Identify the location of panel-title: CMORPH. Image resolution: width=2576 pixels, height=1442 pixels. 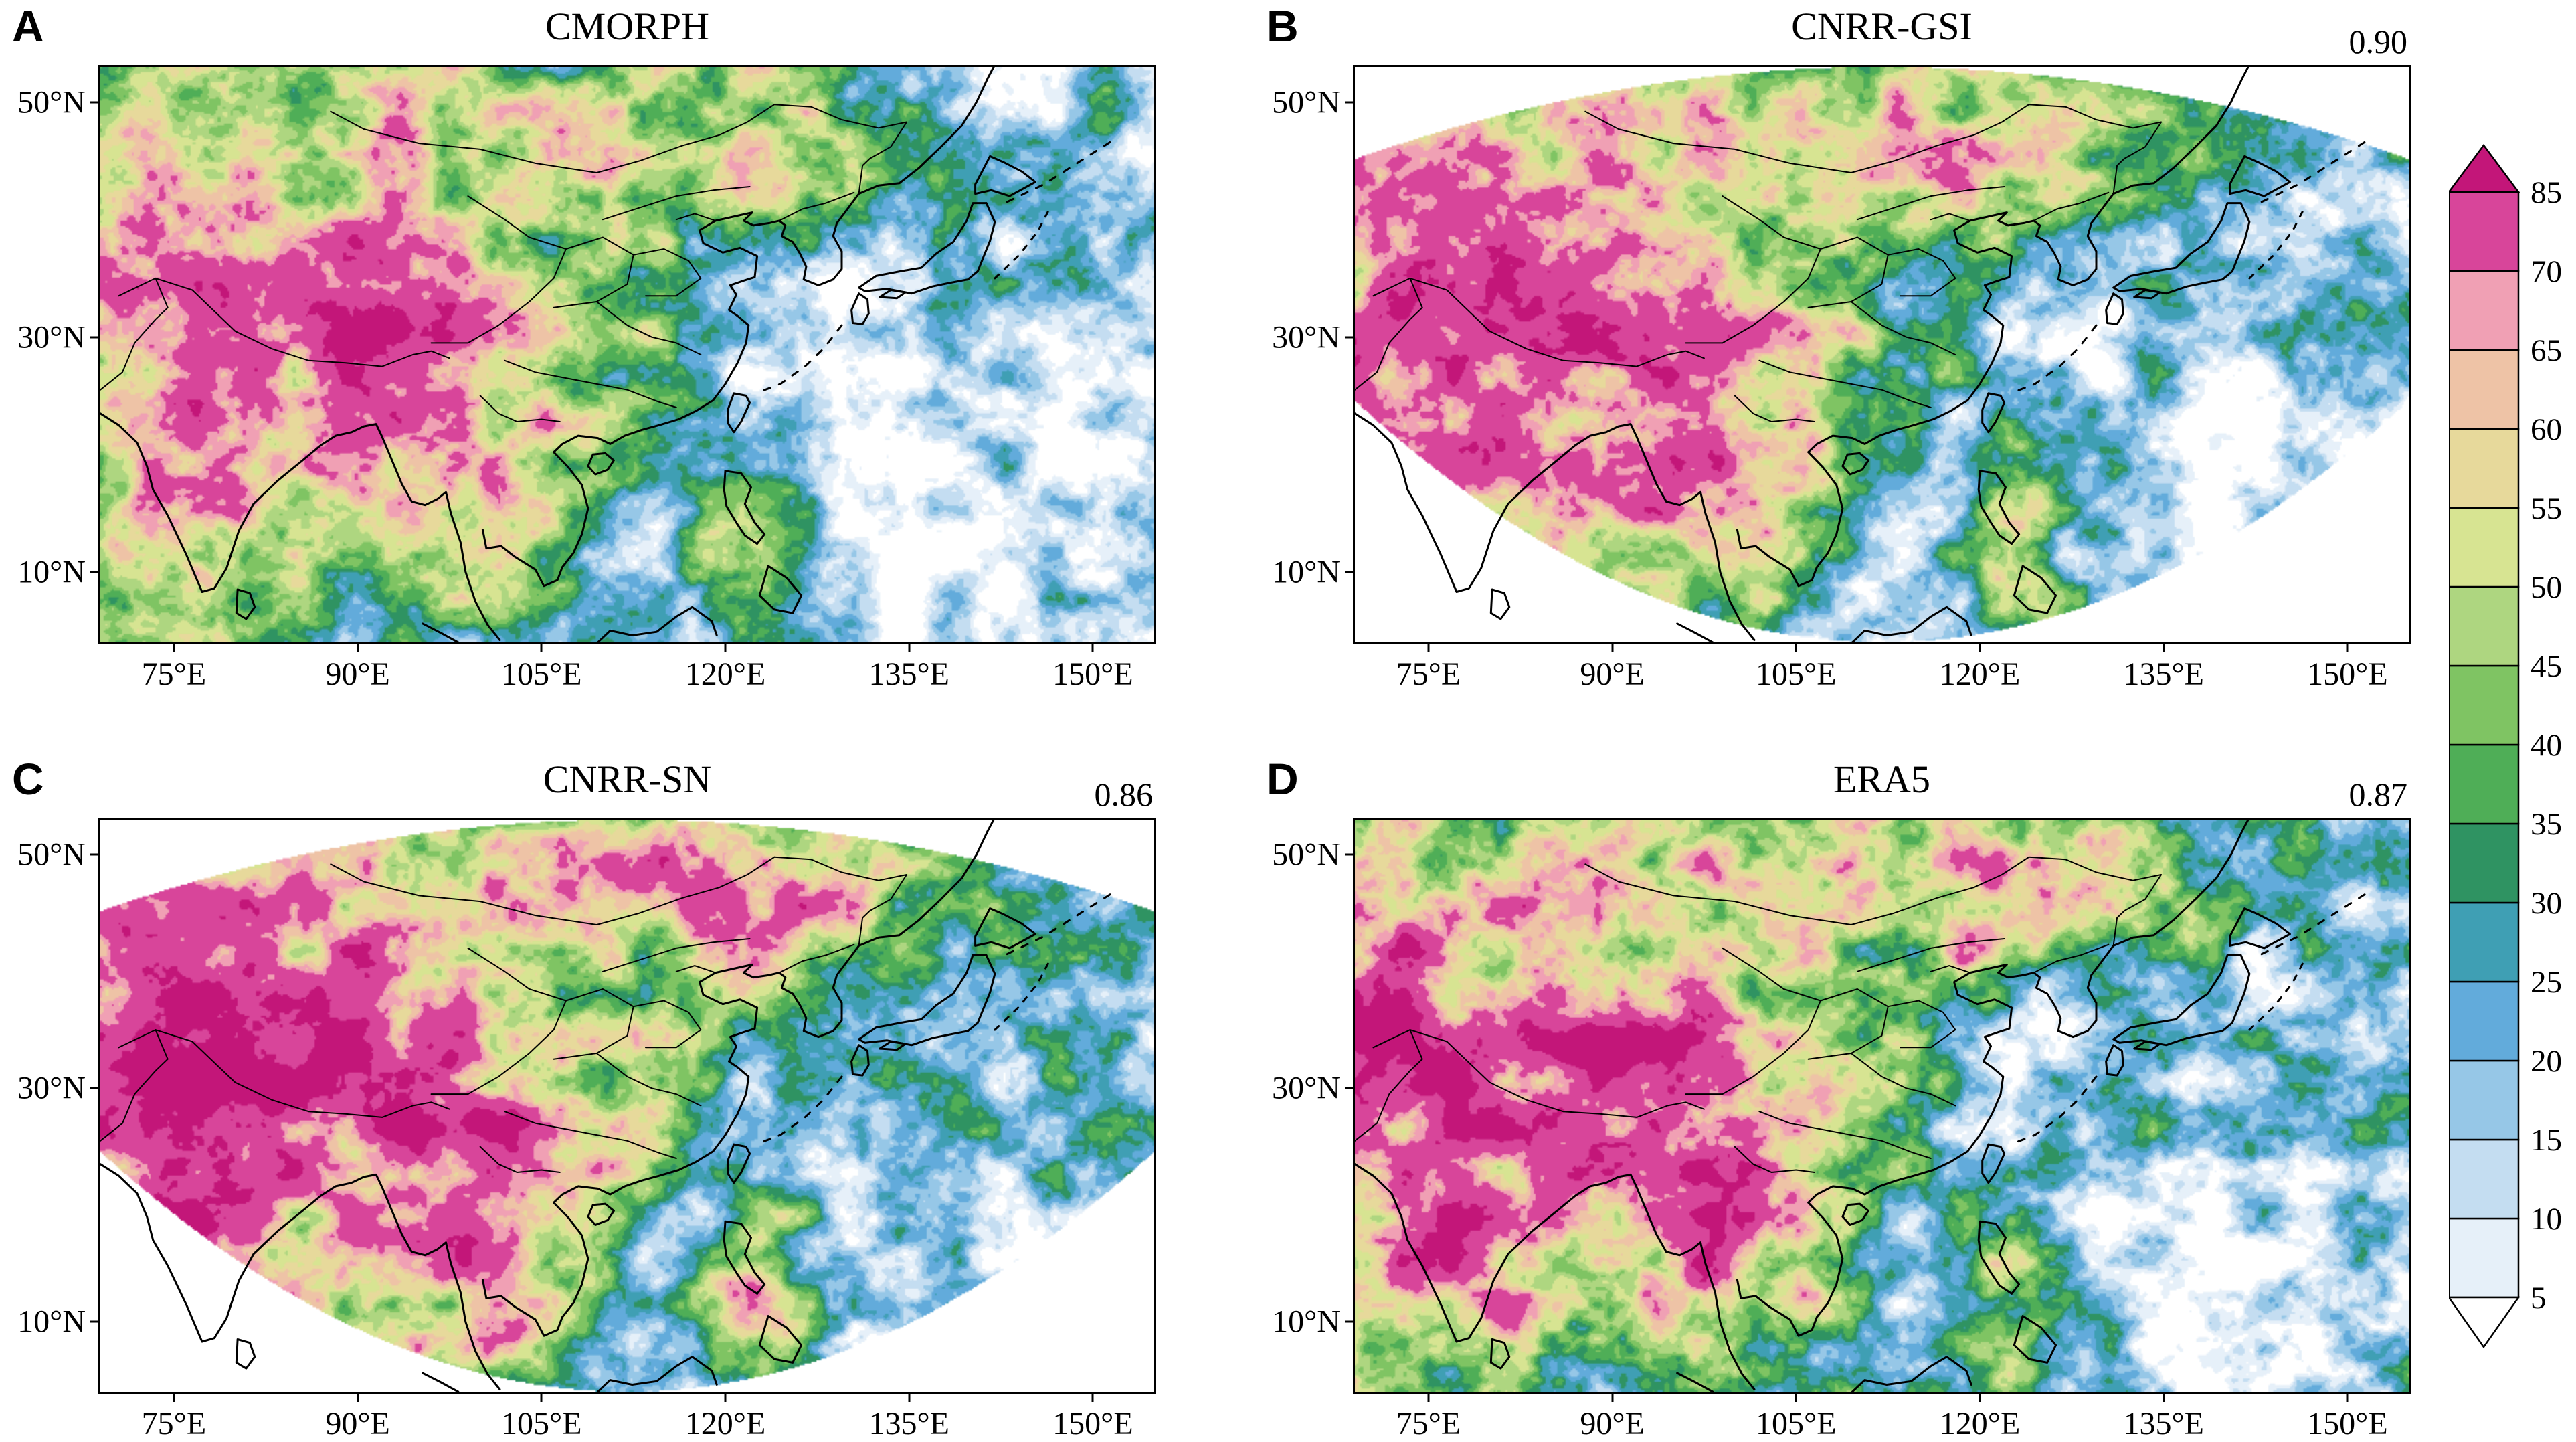
(627, 26).